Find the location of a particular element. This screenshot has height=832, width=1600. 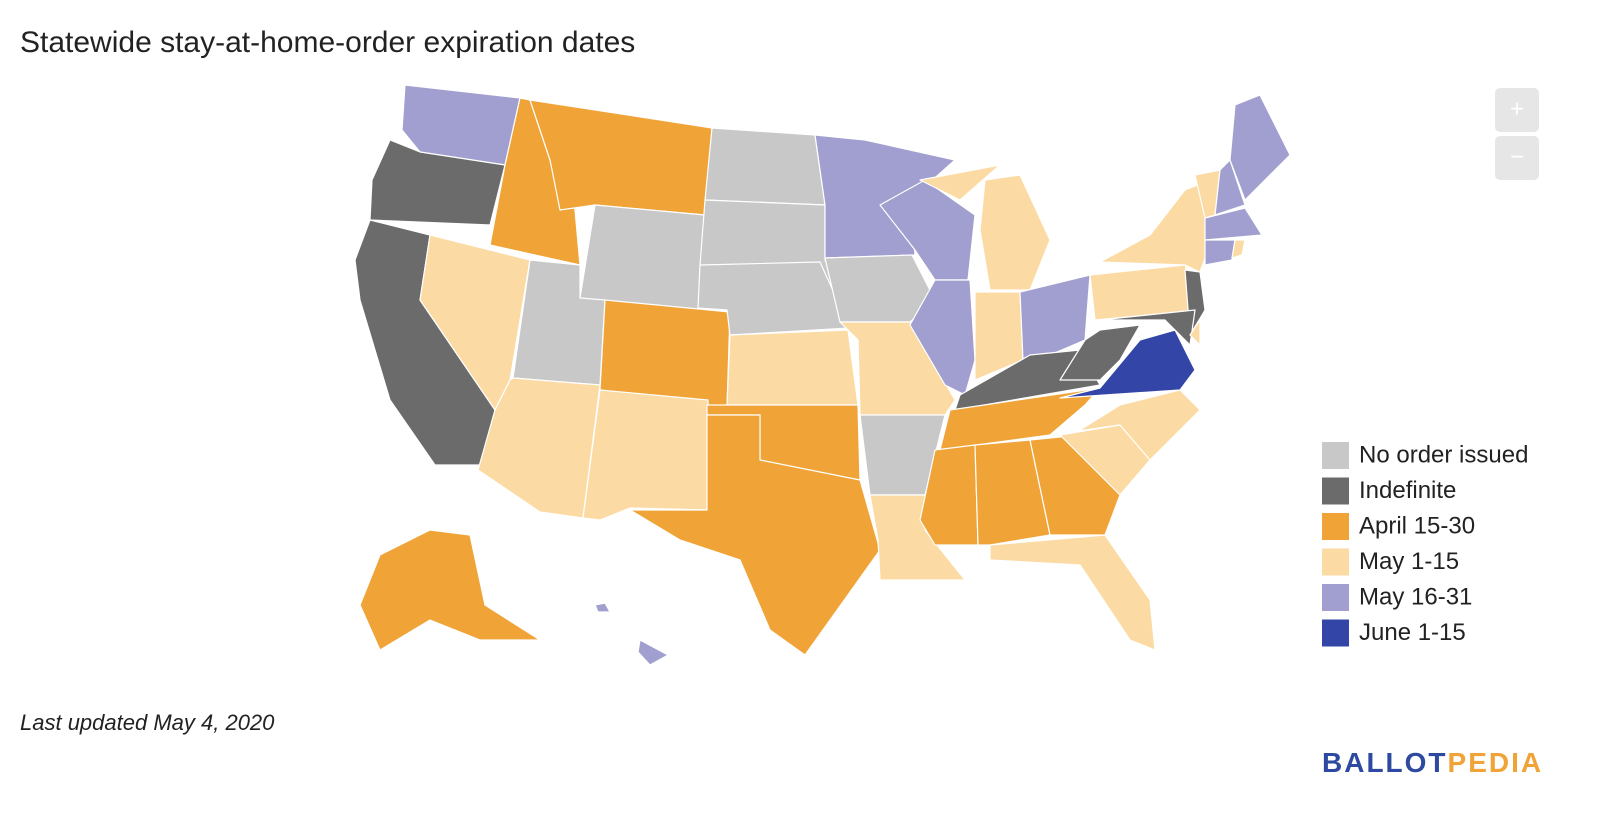

logo-right: PEDIA is located at coordinates (1496, 762).